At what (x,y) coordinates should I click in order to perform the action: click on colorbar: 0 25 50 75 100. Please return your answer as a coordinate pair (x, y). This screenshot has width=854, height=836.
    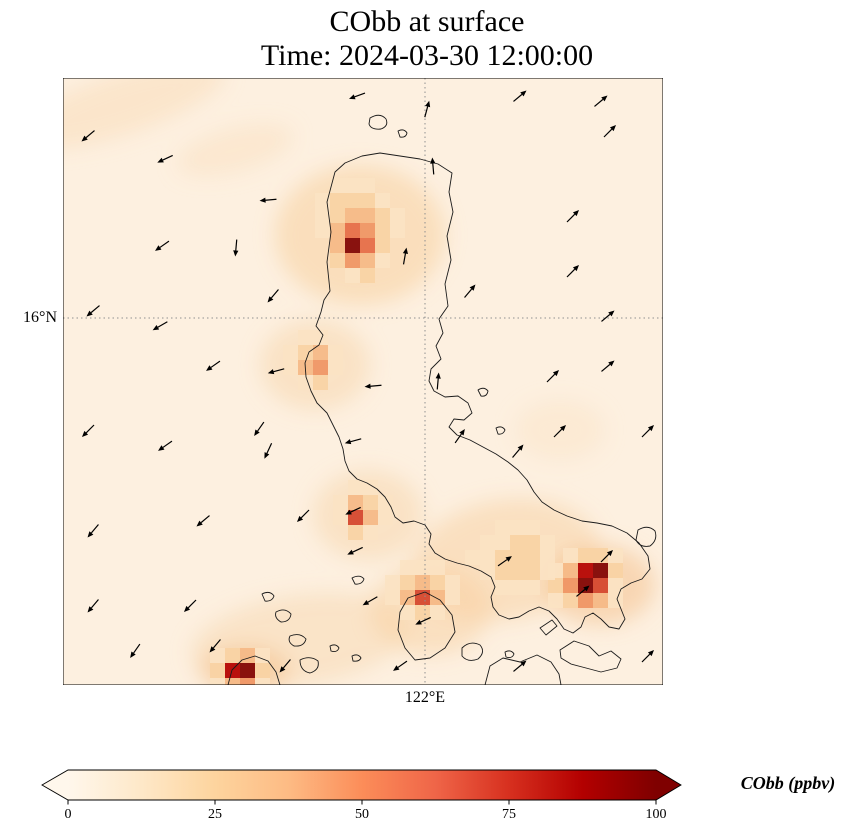
    Looking at the image, I should click on (361, 795).